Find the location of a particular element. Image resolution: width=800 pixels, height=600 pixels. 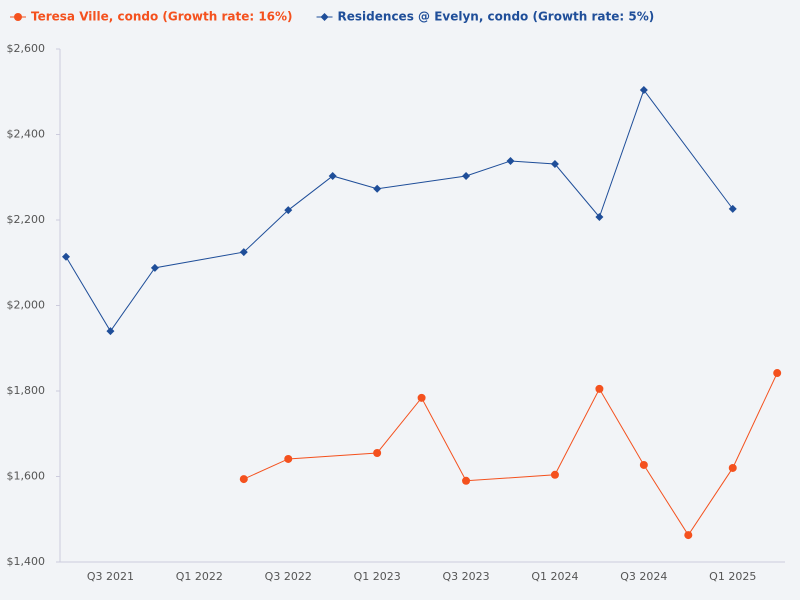

y-tick-label: $2,000 is located at coordinates (26, 305).